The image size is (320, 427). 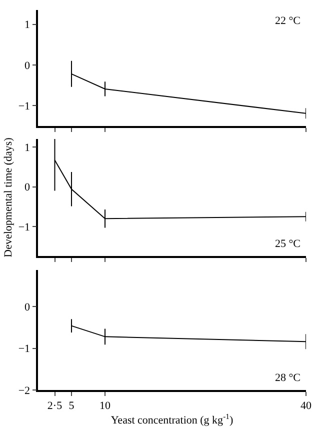 I want to click on x-tick-label: 10, so click(x=105, y=406).